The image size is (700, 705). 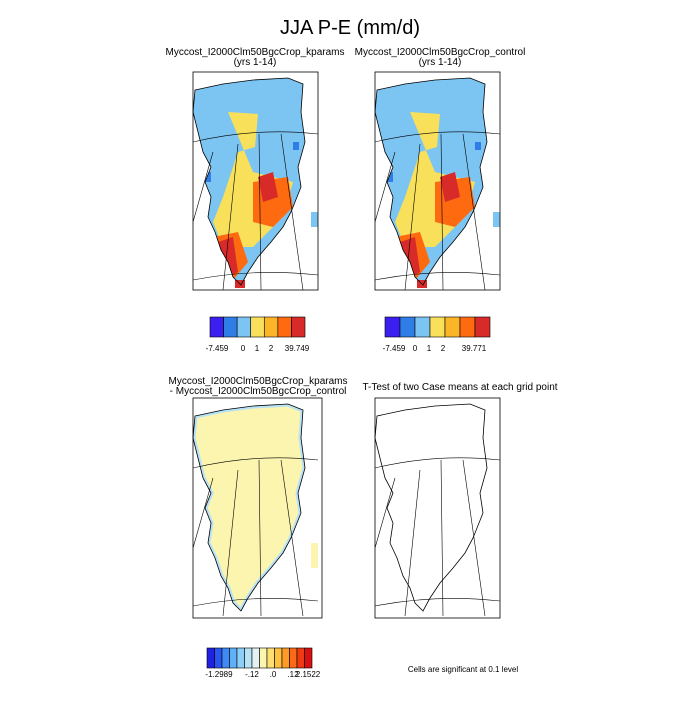 What do you see at coordinates (258, 391) in the screenshot?
I see `panel-subtitle: - Myccost_I2000Clm50BgcCrop_control` at bounding box center [258, 391].